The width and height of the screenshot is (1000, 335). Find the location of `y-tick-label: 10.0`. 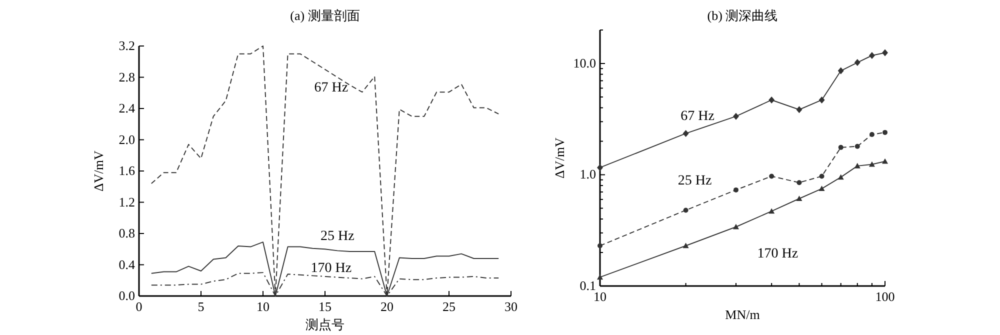

y-tick-label: 10.0 is located at coordinates (584, 62).